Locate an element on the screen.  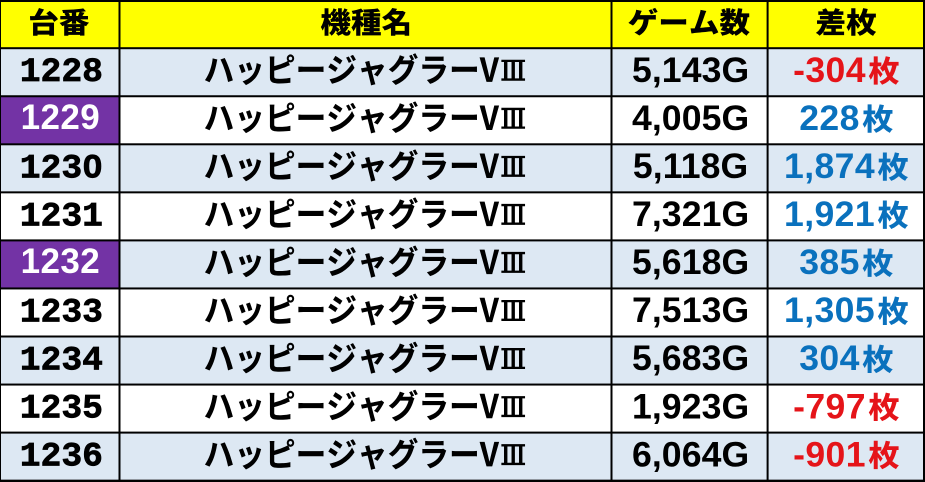
svg-text: 1231 is located at coordinates (61, 216).